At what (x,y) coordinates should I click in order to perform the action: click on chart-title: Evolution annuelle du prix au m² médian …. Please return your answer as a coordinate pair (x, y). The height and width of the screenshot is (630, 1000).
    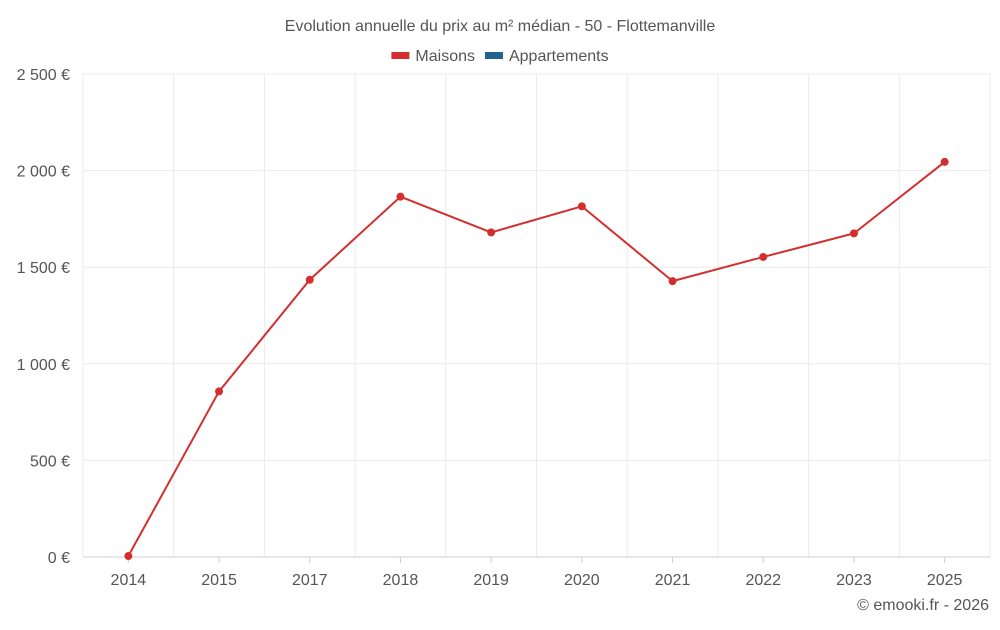
    Looking at the image, I should click on (500, 26).